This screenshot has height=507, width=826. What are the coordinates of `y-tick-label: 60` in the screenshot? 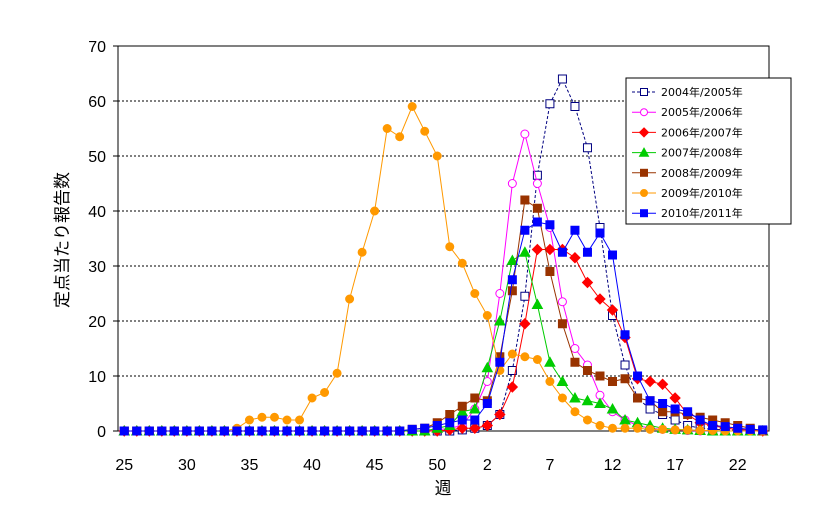 It's located at (97, 102).